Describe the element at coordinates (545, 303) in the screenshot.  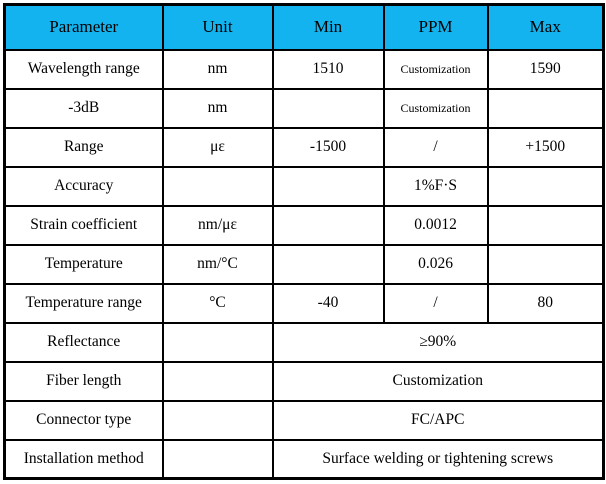
I see `cell-max: 80` at that location.